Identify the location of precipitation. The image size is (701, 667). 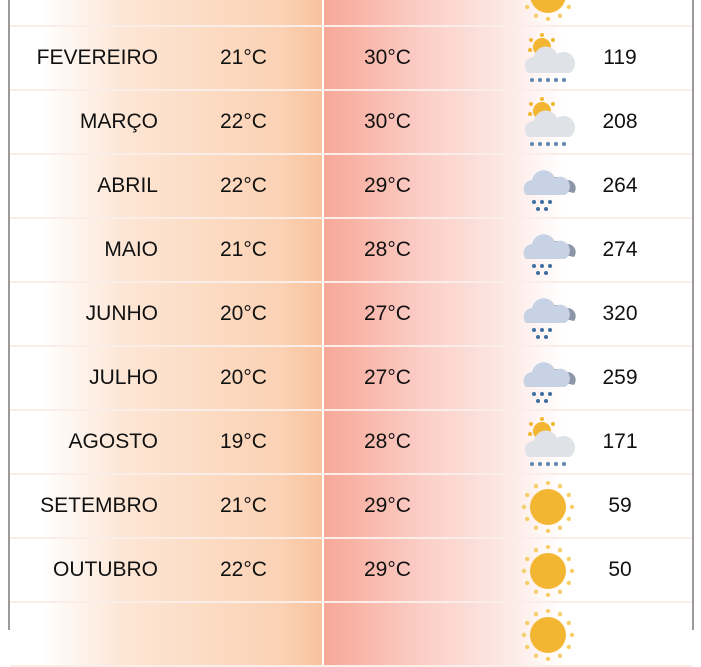
(620, 634).